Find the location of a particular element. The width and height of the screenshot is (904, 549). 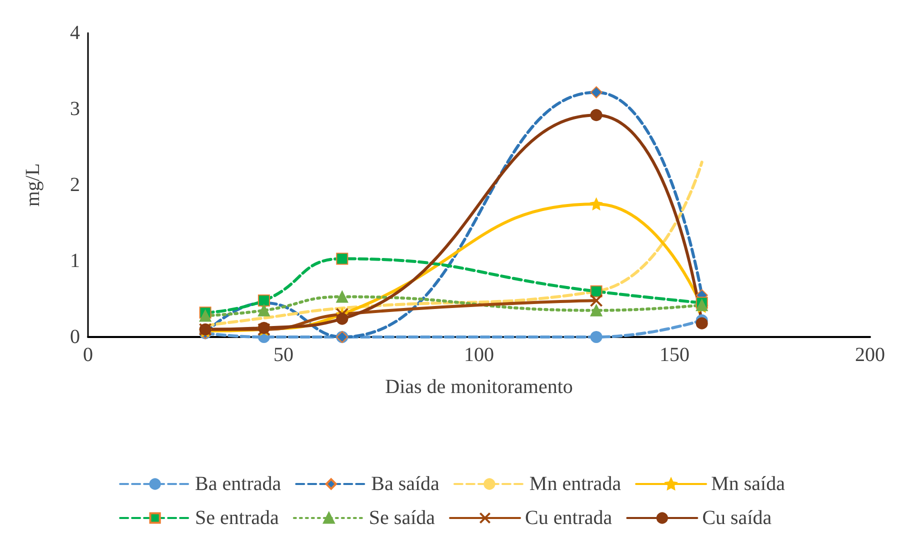

x-tick-label: 50 is located at coordinates (284, 355).